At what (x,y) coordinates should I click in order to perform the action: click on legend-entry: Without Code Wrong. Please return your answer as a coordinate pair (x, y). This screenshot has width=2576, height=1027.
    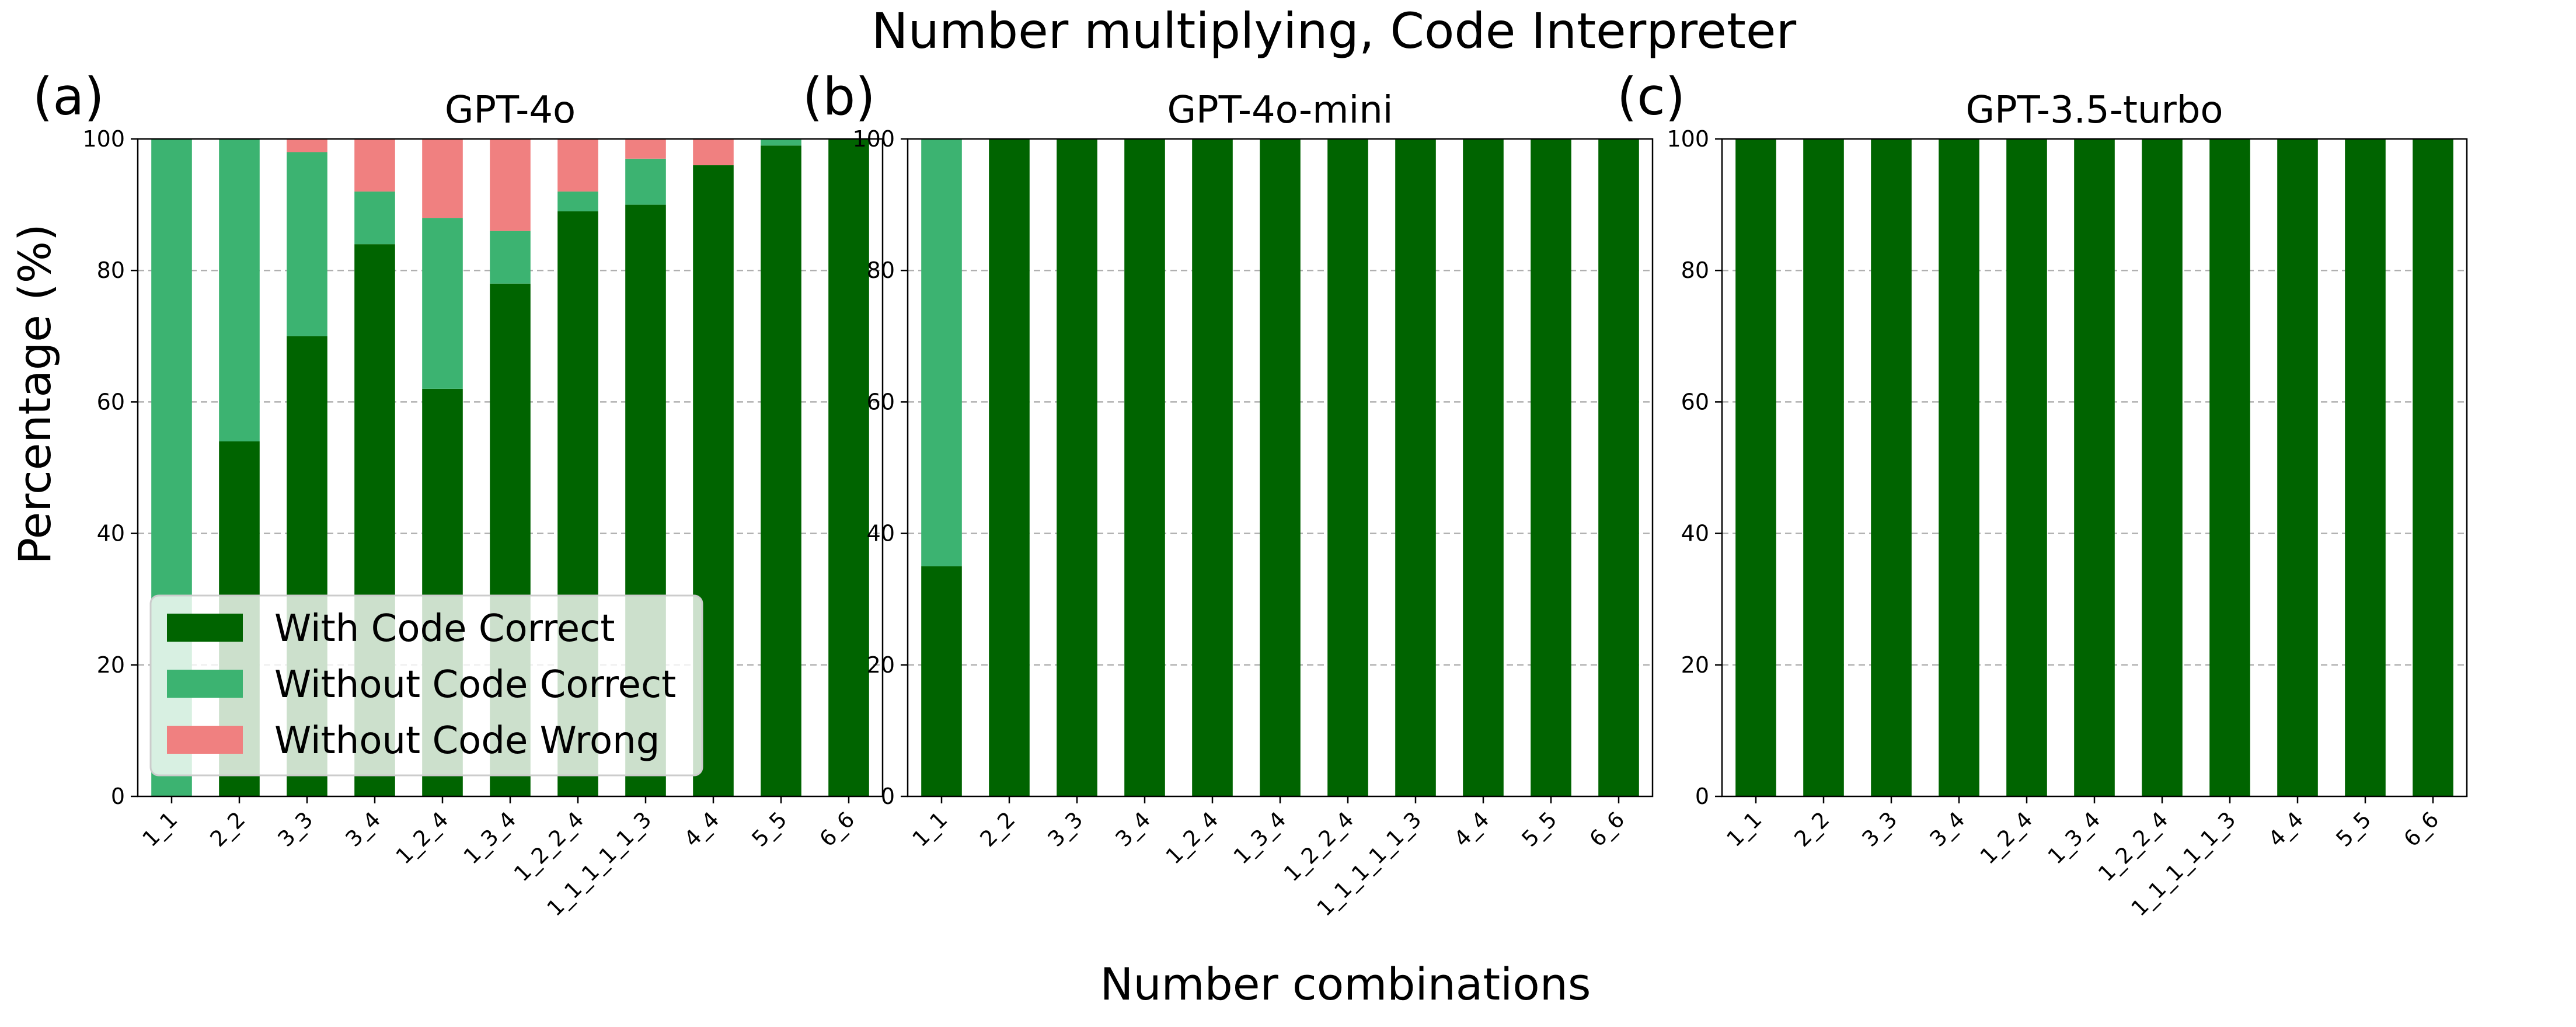
    Looking at the image, I should click on (467, 741).